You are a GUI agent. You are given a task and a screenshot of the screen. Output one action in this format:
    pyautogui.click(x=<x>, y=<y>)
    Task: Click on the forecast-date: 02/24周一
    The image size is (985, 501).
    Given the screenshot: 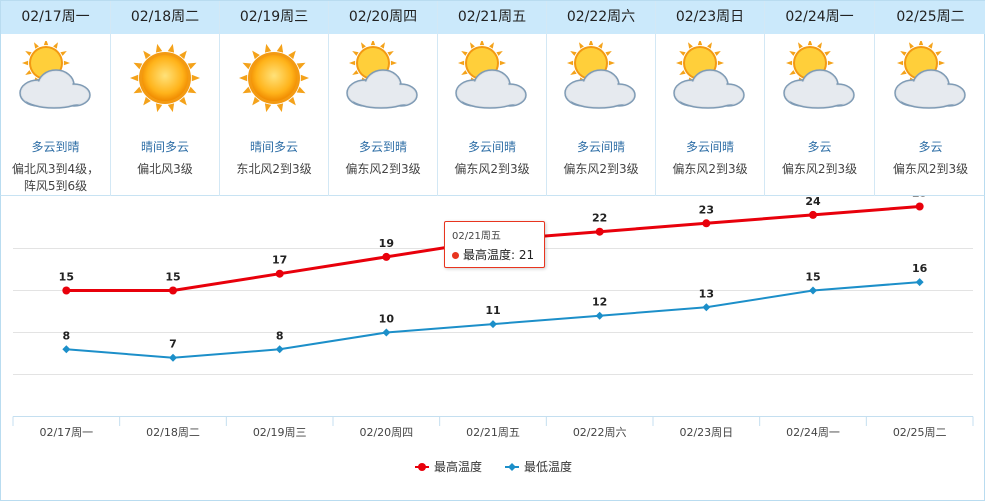 What is the action you would take?
    pyautogui.click(x=819, y=17)
    